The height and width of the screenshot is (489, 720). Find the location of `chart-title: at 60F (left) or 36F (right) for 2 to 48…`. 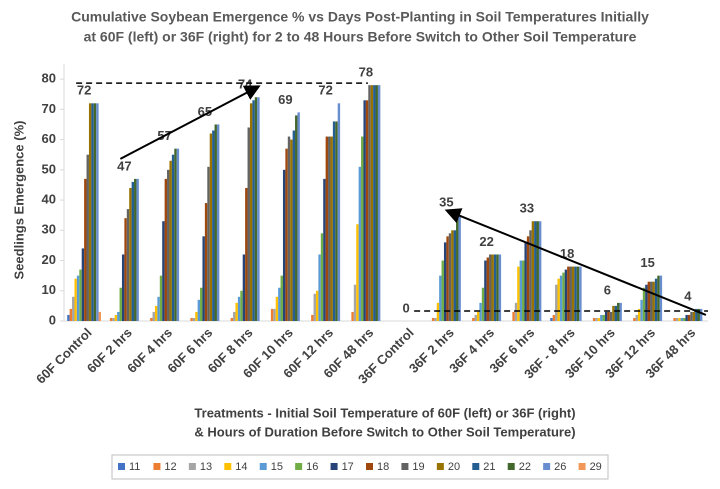

chart-title: at 60F (left) or 36F (right) for 2 to 48… is located at coordinates (360, 37).